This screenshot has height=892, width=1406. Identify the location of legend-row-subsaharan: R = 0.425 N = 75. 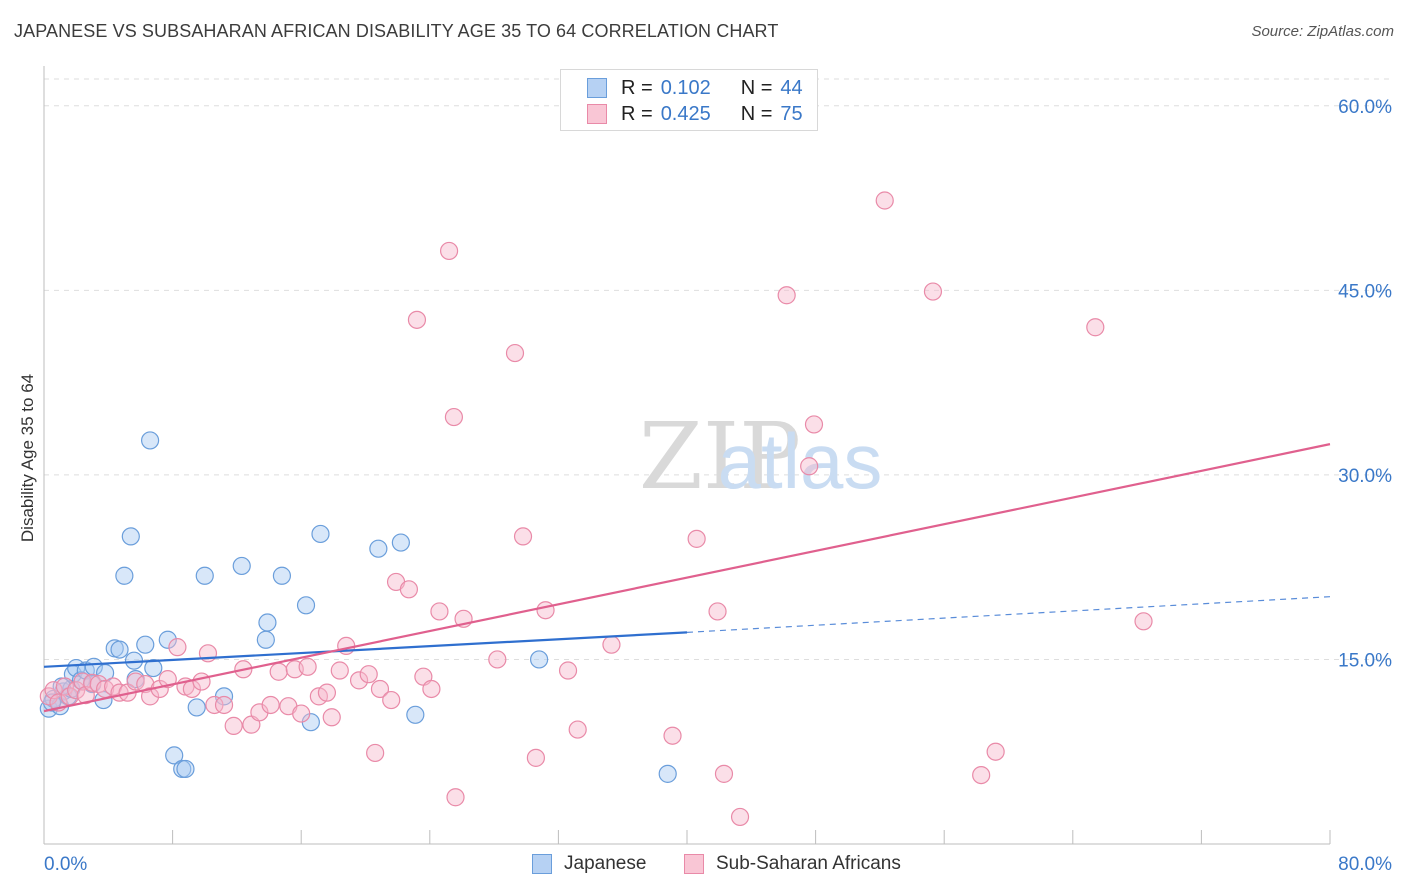
(695, 114).